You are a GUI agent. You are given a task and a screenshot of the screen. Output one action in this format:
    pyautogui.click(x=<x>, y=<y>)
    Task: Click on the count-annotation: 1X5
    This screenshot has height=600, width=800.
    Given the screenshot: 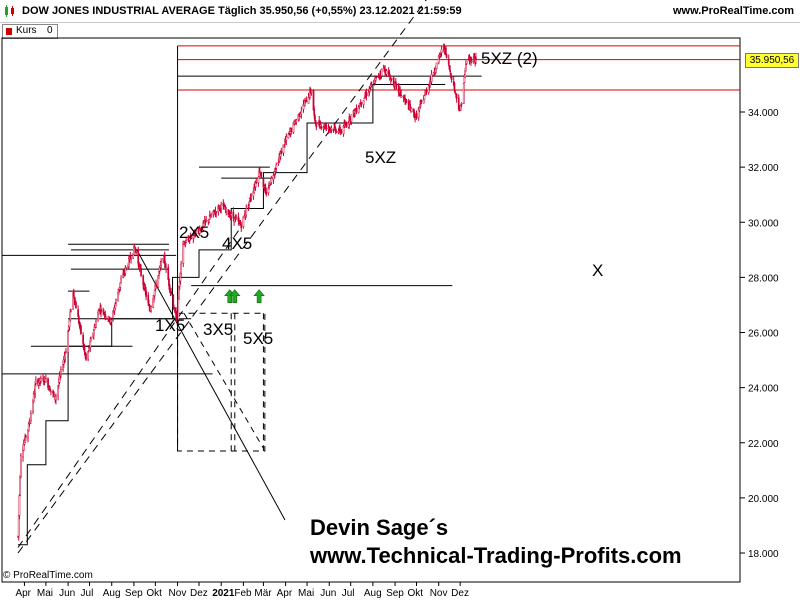 What is the action you would take?
    pyautogui.click(x=170, y=325)
    